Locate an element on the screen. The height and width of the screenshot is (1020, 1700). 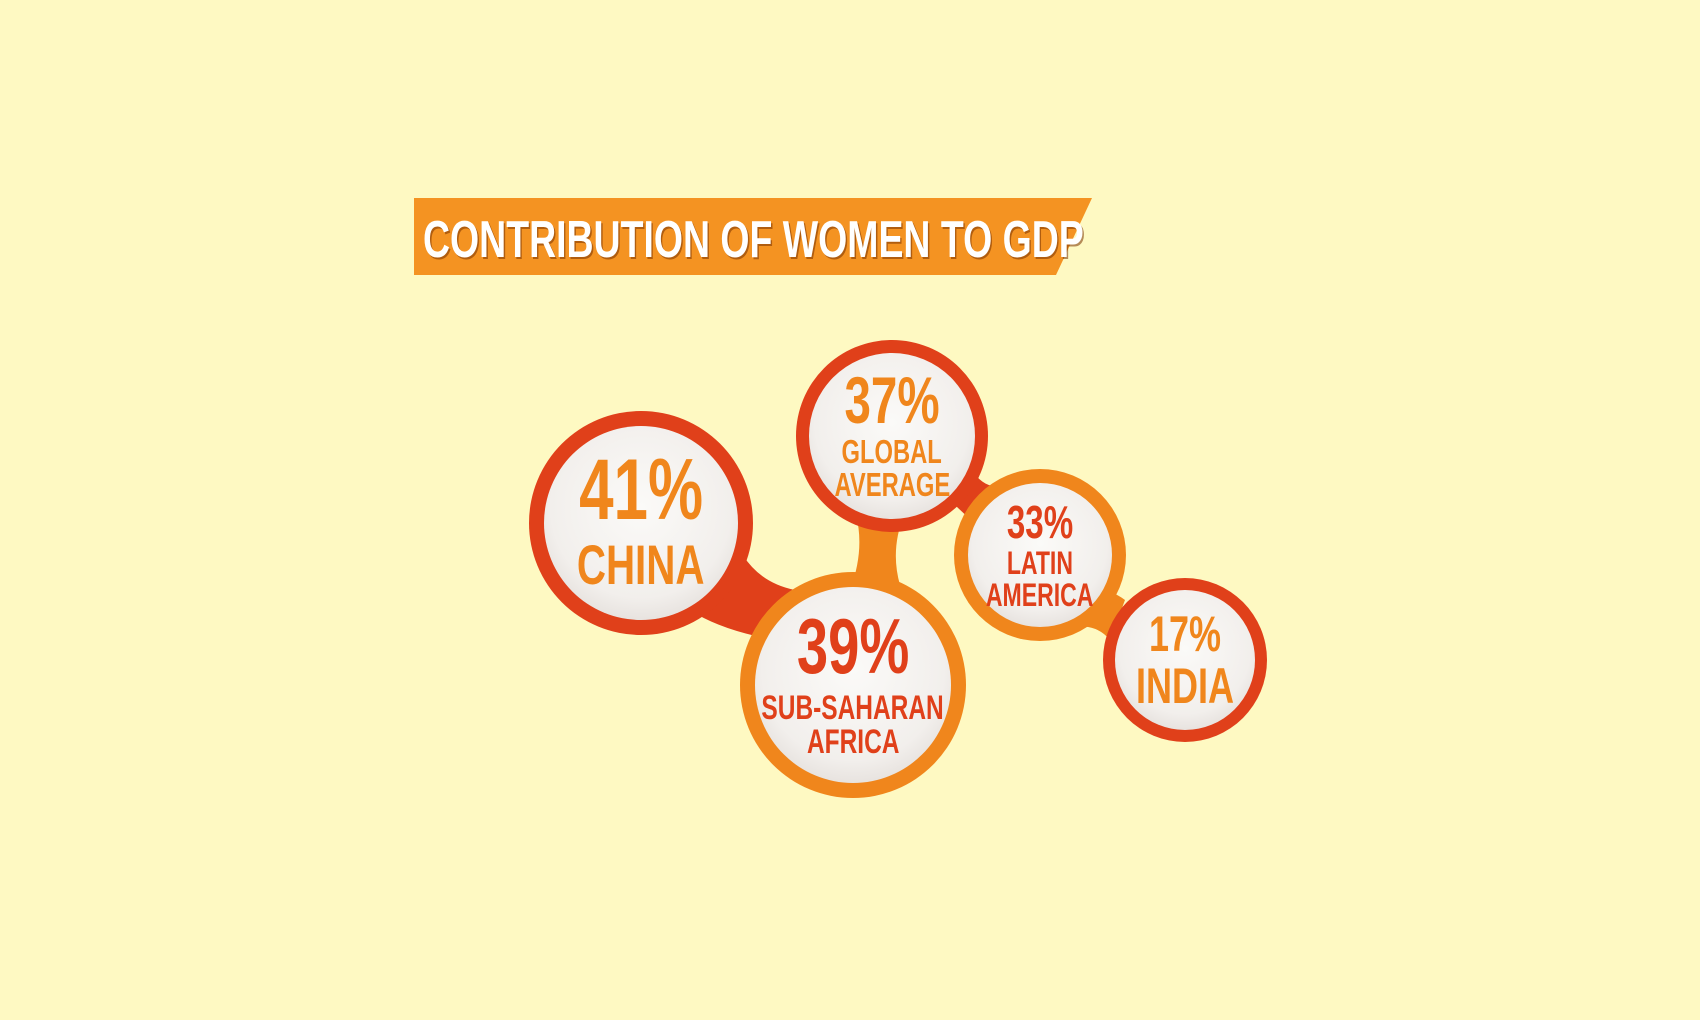
latin-america-region-line-1: LATIN is located at coordinates (1040, 563).